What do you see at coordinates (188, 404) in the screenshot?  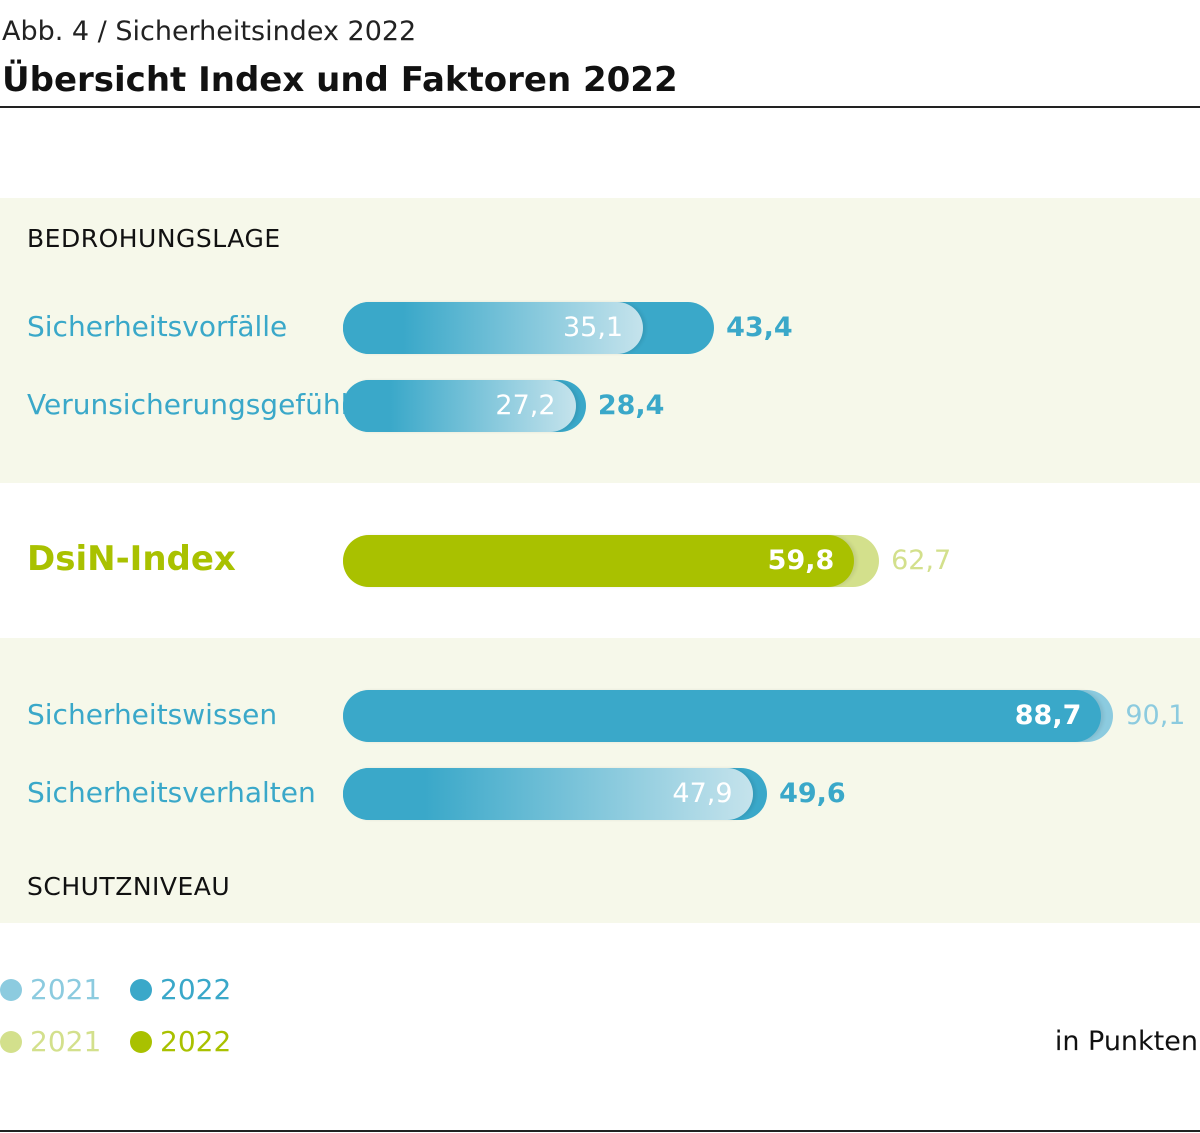 I see `row-label-verunsicherungsgefühl: Verunsicherungsgefühl` at bounding box center [188, 404].